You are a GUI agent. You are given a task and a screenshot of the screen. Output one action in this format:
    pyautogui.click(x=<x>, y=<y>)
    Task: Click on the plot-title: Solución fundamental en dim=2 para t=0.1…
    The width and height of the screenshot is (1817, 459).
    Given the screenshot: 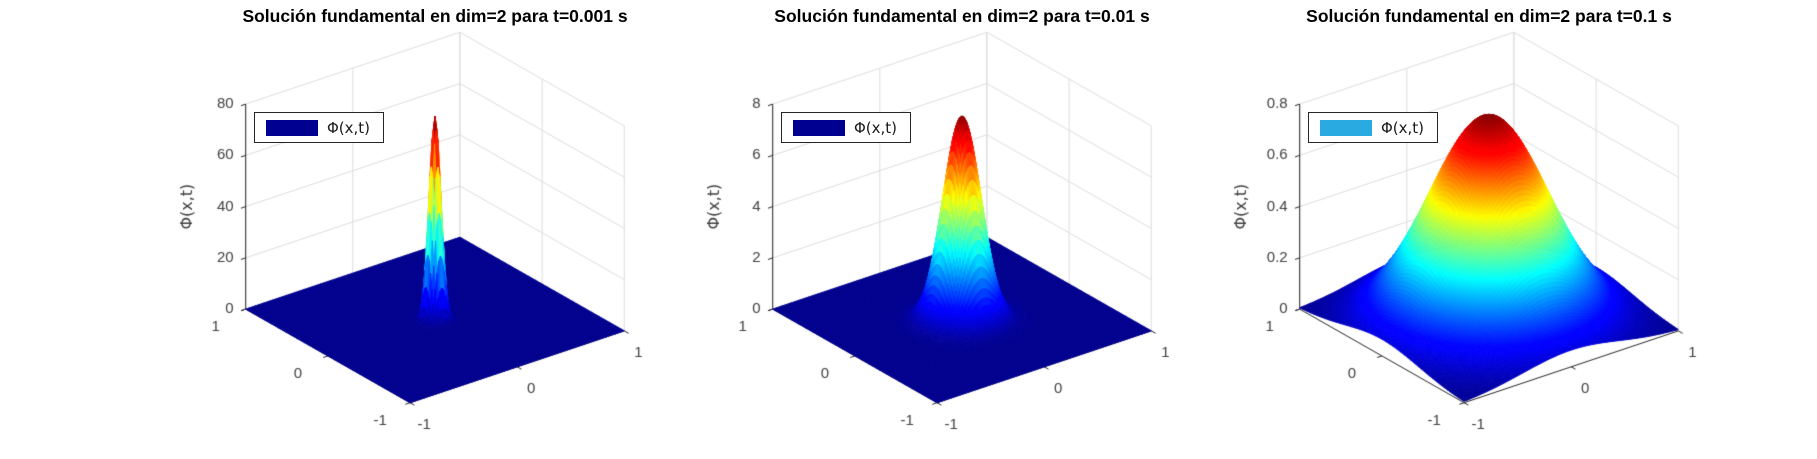 What is the action you would take?
    pyautogui.click(x=1489, y=16)
    